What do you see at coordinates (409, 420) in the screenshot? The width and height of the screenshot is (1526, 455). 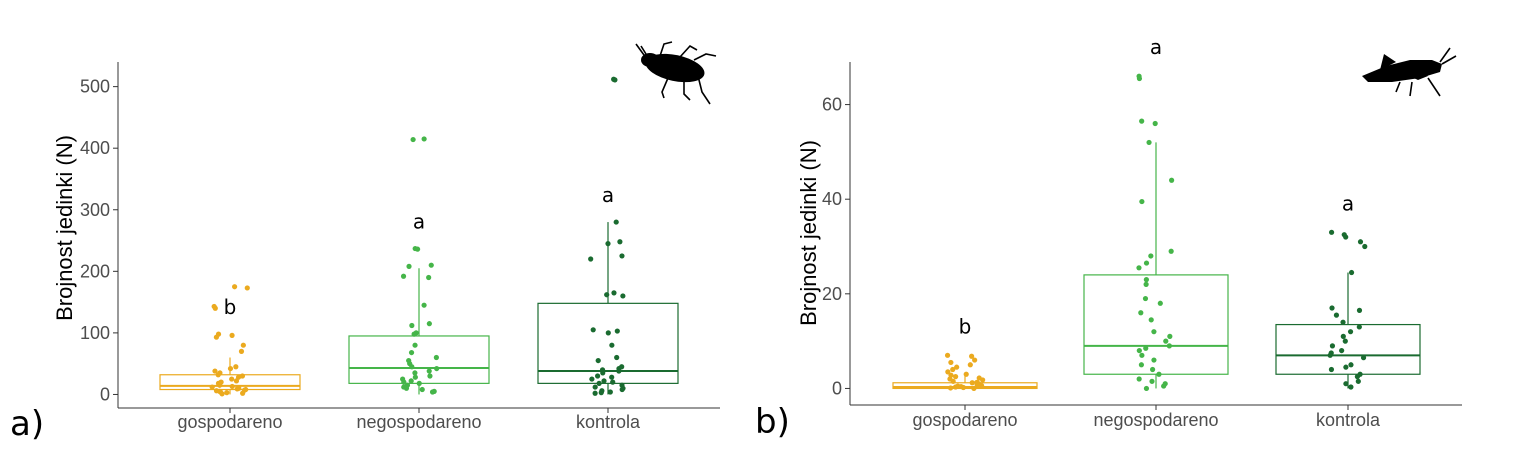 I see `x-ticks-a: gospodareno negospodareno kontrola` at bounding box center [409, 420].